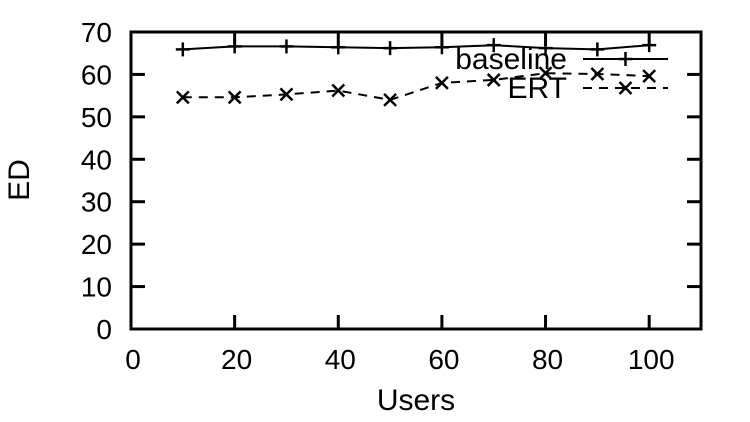 The height and width of the screenshot is (422, 750). I want to click on y-tick-label: 50, so click(96, 117).